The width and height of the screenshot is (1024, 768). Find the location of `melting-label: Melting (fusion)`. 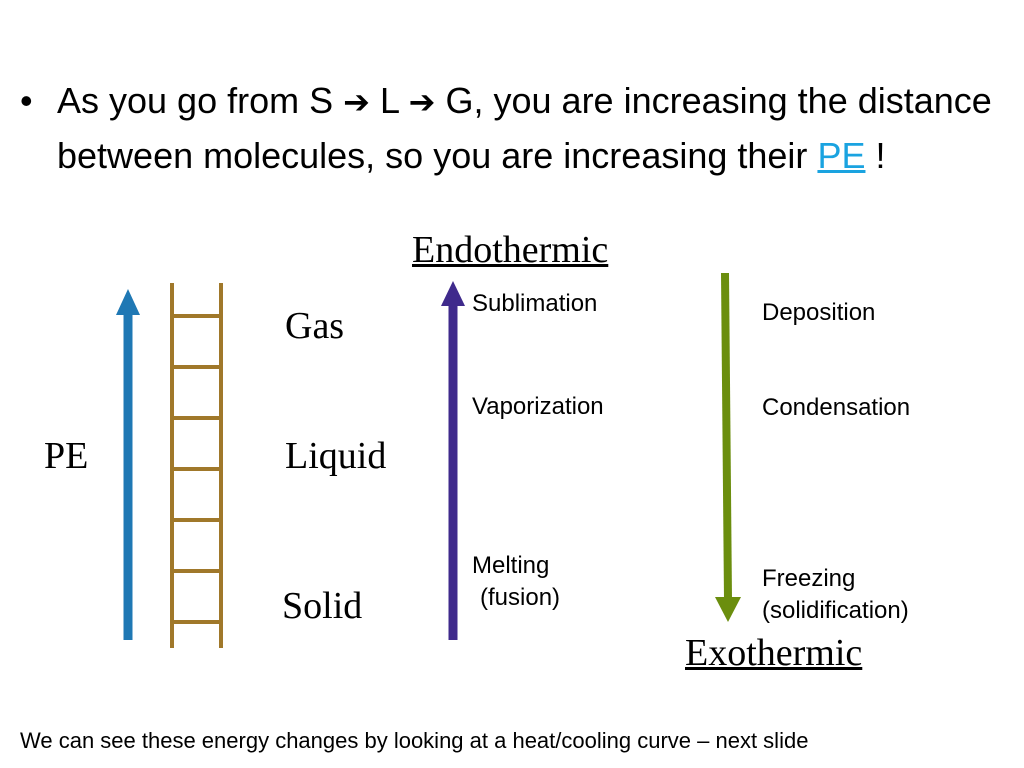

melting-label: Melting (fusion) is located at coordinates (516, 582).